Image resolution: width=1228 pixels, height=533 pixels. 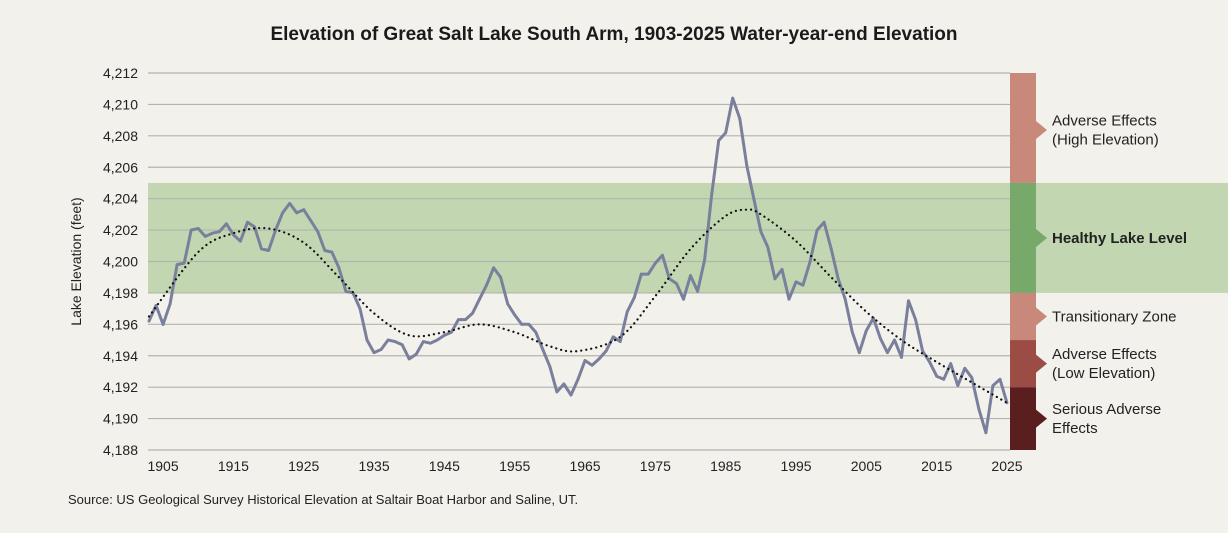 What do you see at coordinates (655, 466) in the screenshot?
I see `x-tick-label: 1975` at bounding box center [655, 466].